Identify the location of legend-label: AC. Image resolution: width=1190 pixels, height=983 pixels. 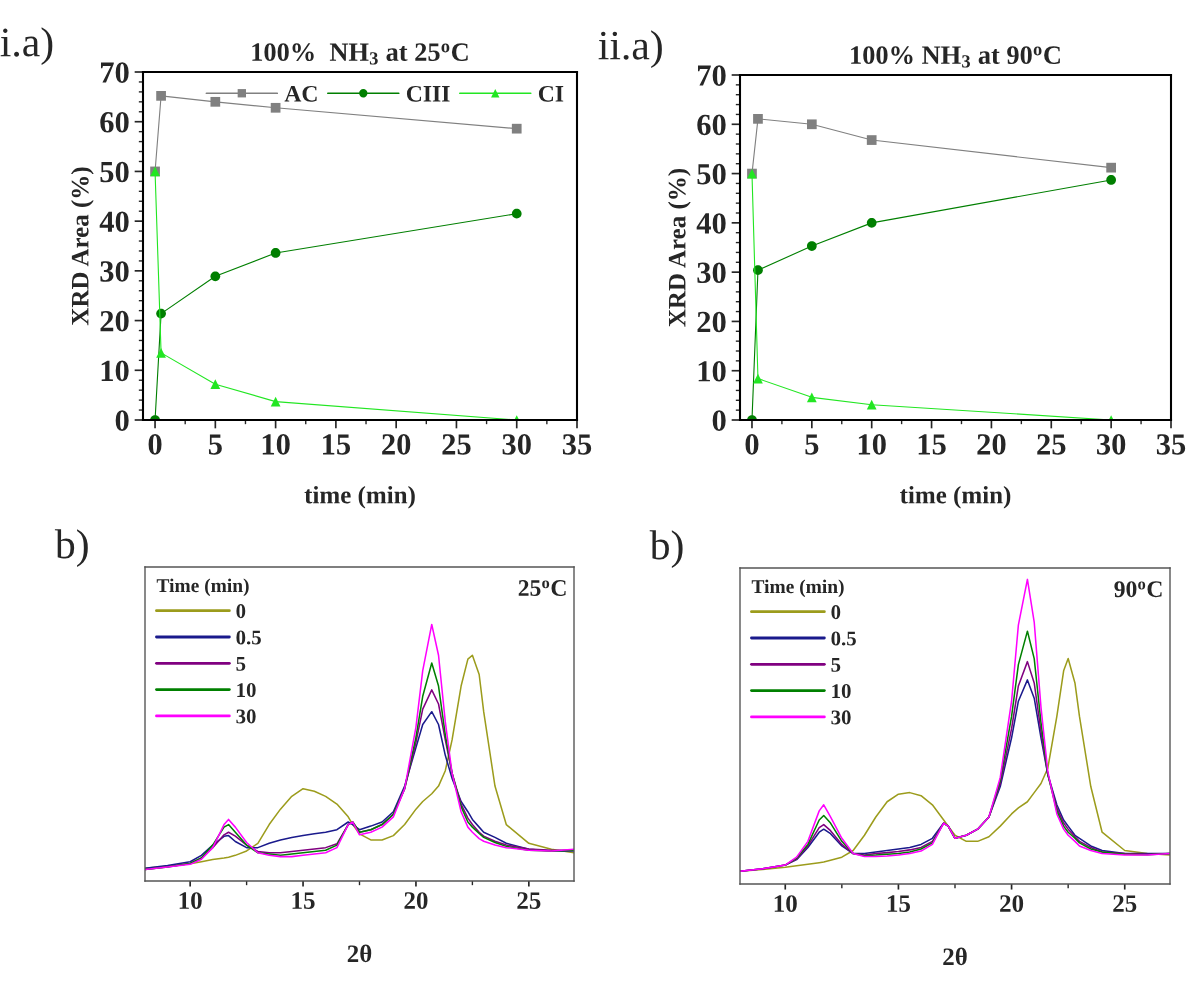
(300, 93).